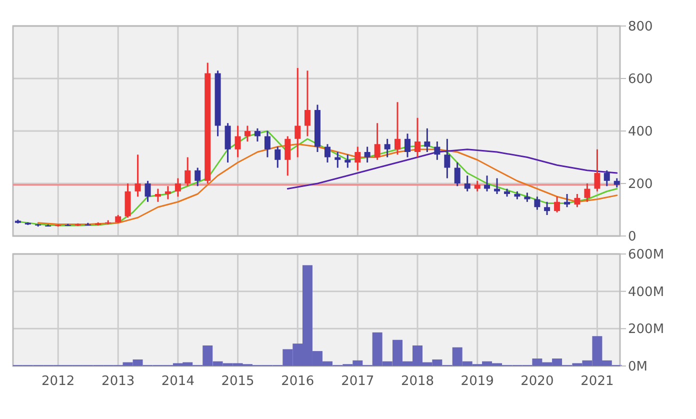  Describe the element at coordinates (640, 80) in the screenshot. I see `y-tick-label: 600` at that location.